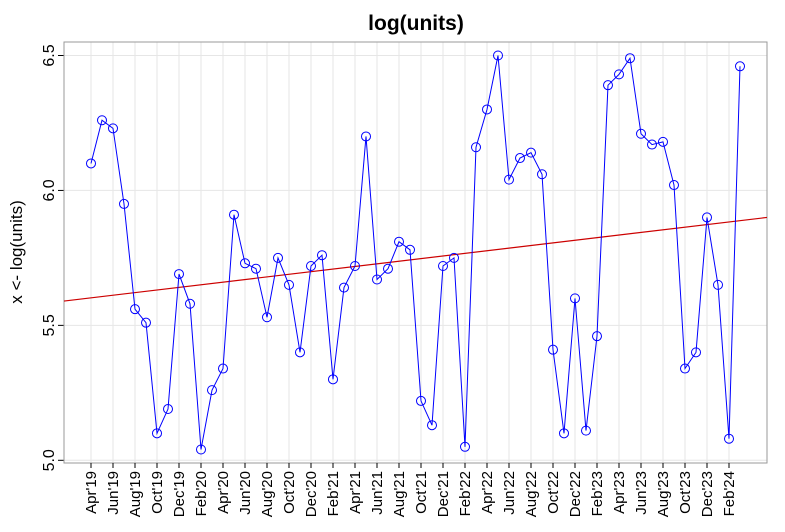 This screenshot has height=532, width=785. I want to click on y-axis-label: x <- log(units), so click(16, 251).